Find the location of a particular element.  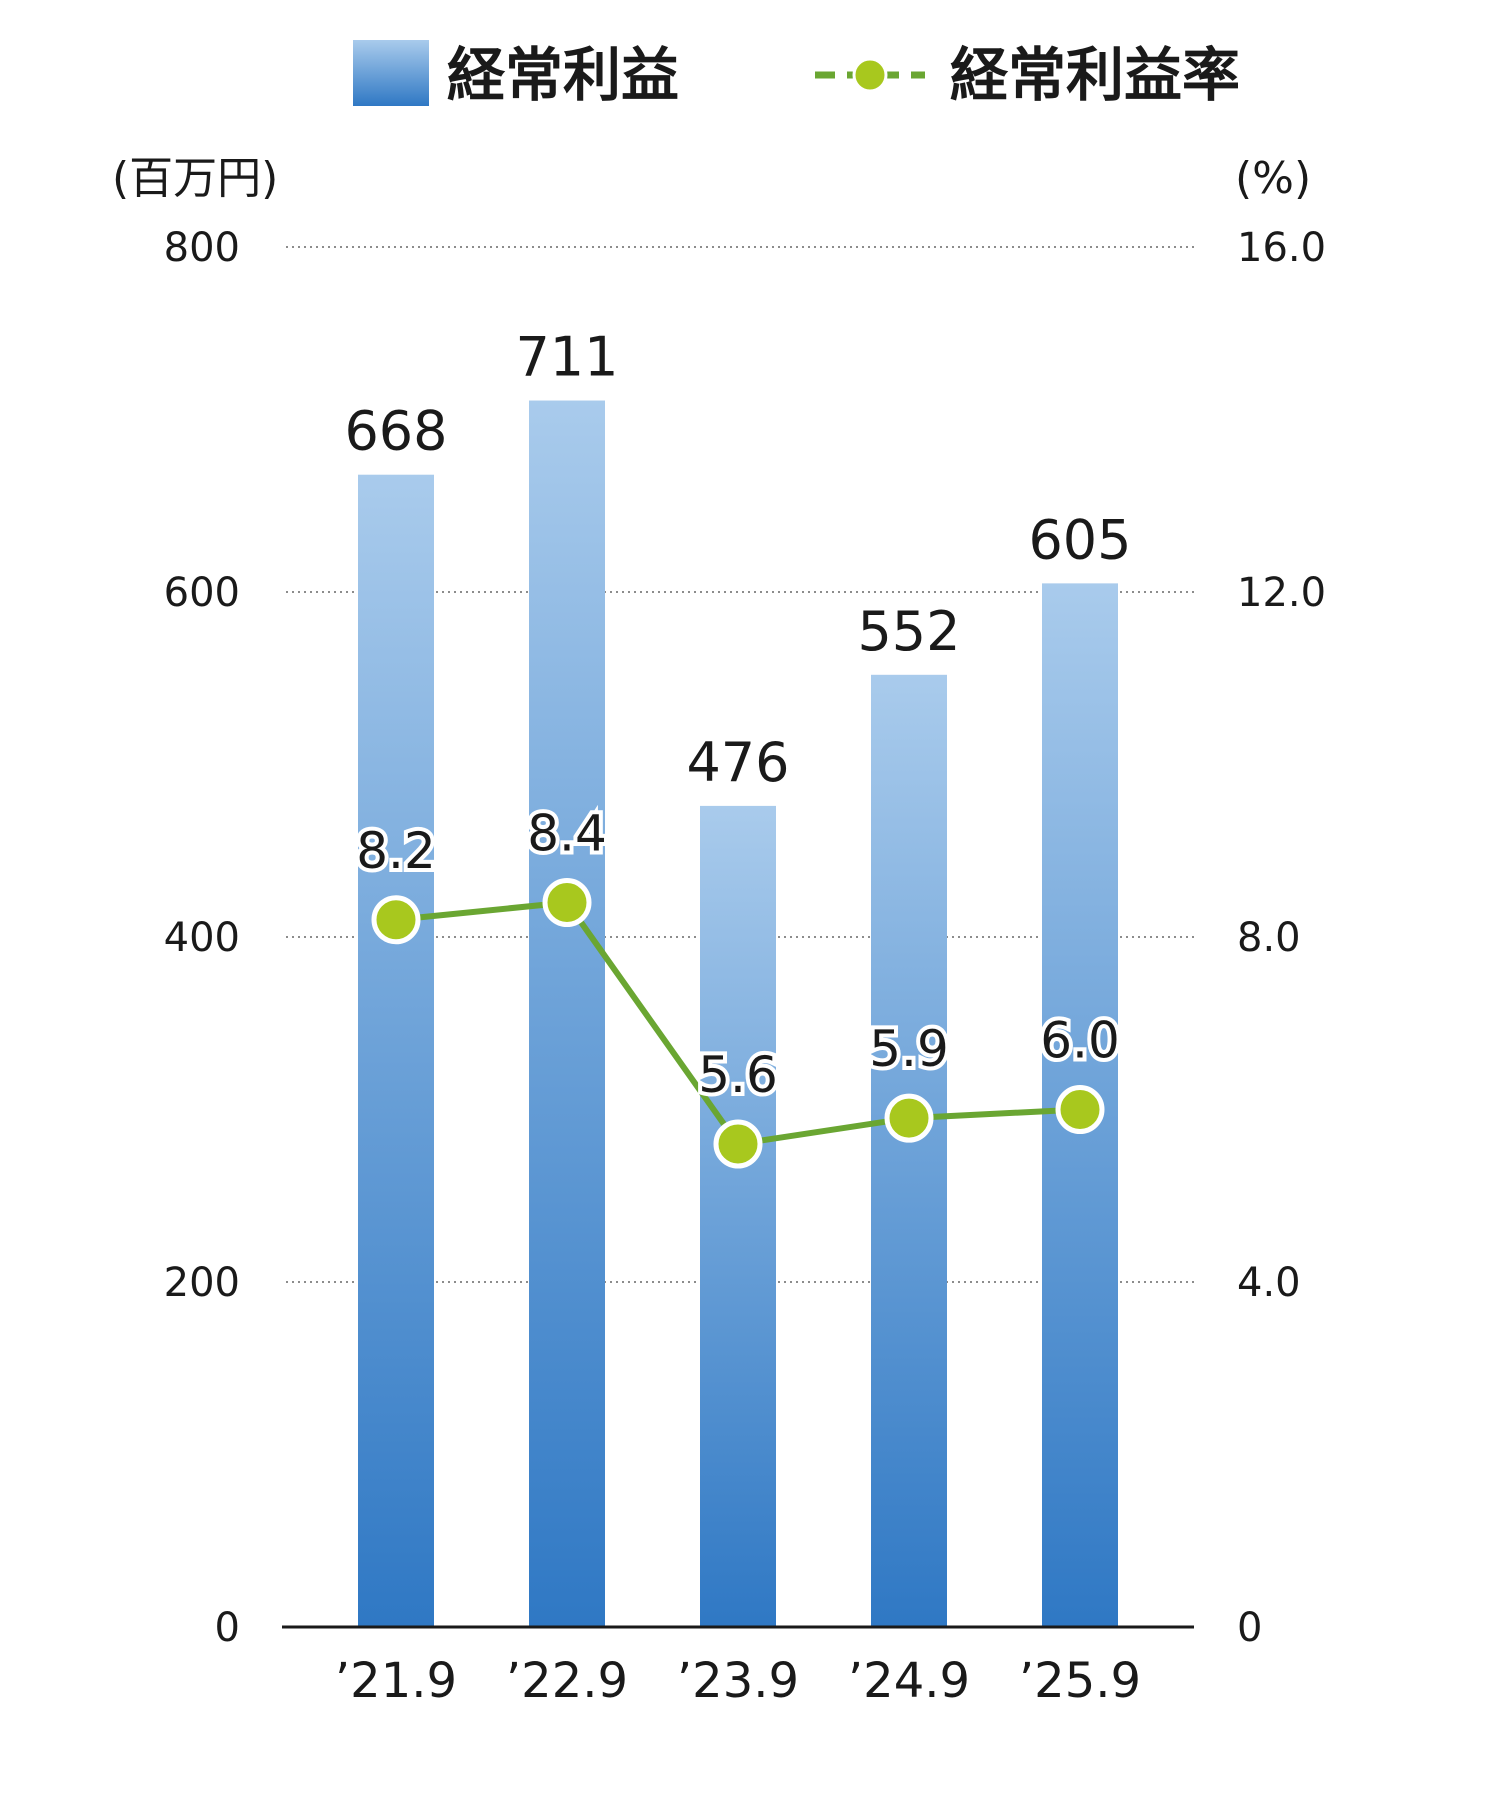

left-tick-label: 800 is located at coordinates (202, 248).